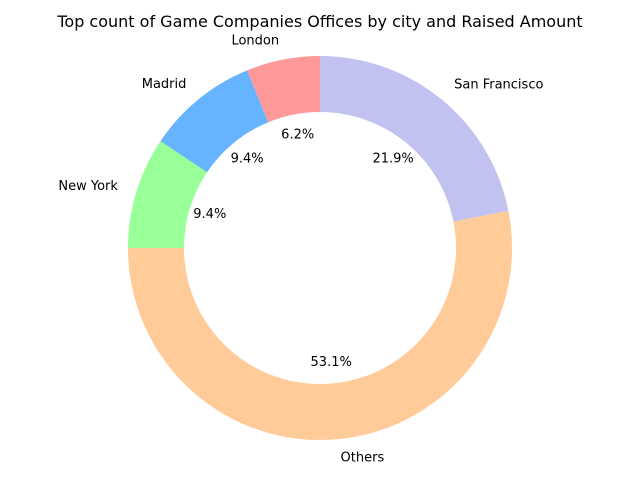 The width and height of the screenshot is (640, 480). I want to click on slice-label-london: London, so click(255, 40).